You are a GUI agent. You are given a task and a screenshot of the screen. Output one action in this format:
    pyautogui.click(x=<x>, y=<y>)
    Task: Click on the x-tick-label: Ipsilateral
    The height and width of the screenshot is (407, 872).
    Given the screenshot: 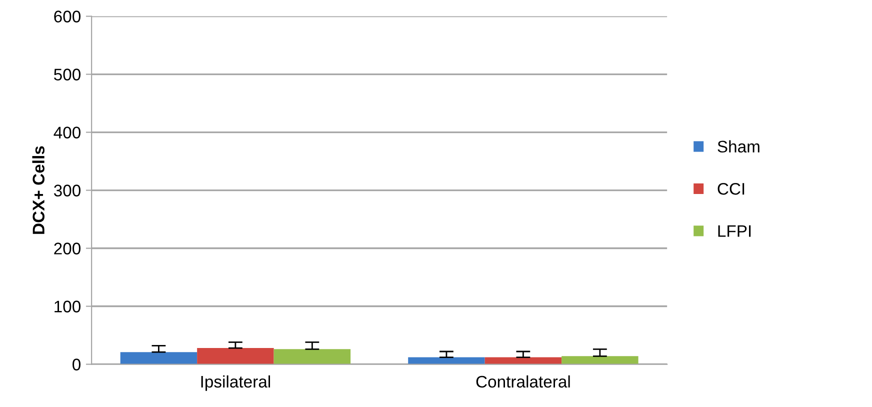 What is the action you would take?
    pyautogui.click(x=235, y=383)
    